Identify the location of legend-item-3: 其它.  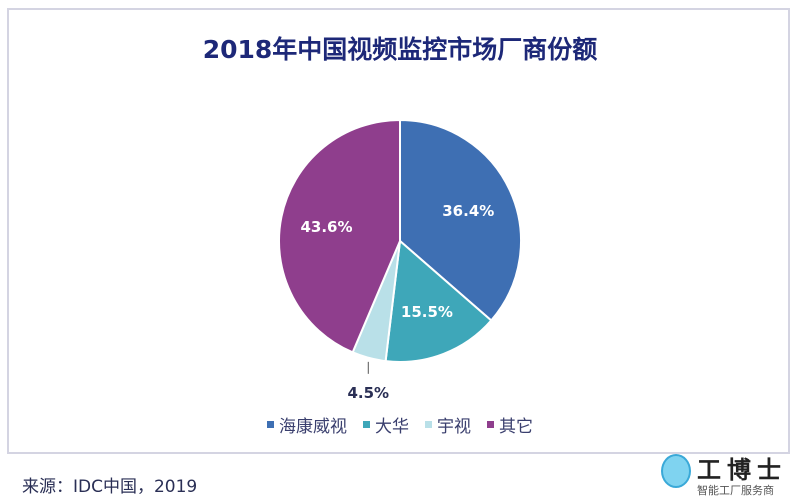
(510, 424).